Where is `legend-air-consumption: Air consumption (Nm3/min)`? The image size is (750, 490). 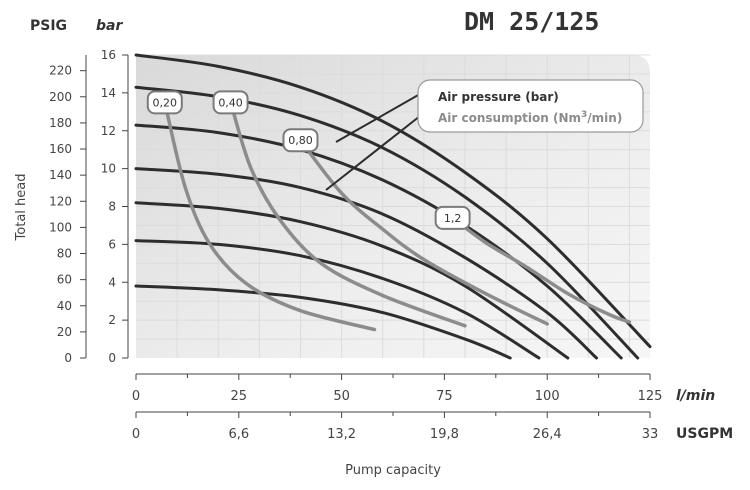 legend-air-consumption: Air consumption (Nm3/min) is located at coordinates (530, 117).